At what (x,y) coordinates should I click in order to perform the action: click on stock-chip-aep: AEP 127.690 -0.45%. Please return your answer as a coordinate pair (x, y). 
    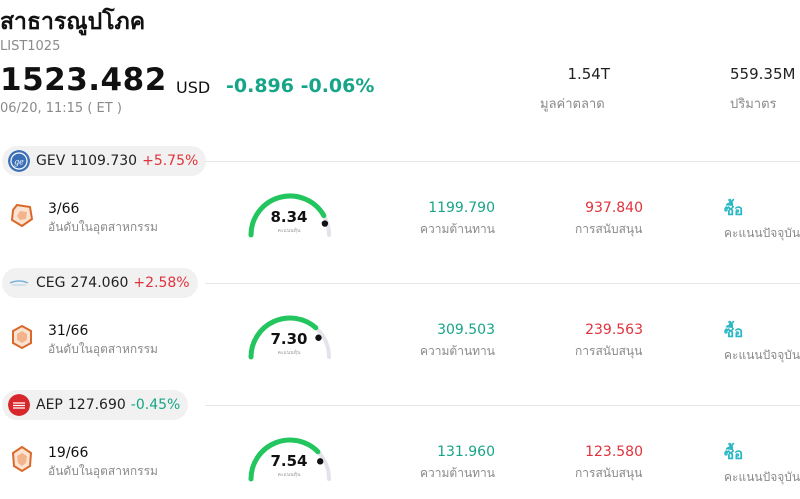
    Looking at the image, I should click on (95, 405).